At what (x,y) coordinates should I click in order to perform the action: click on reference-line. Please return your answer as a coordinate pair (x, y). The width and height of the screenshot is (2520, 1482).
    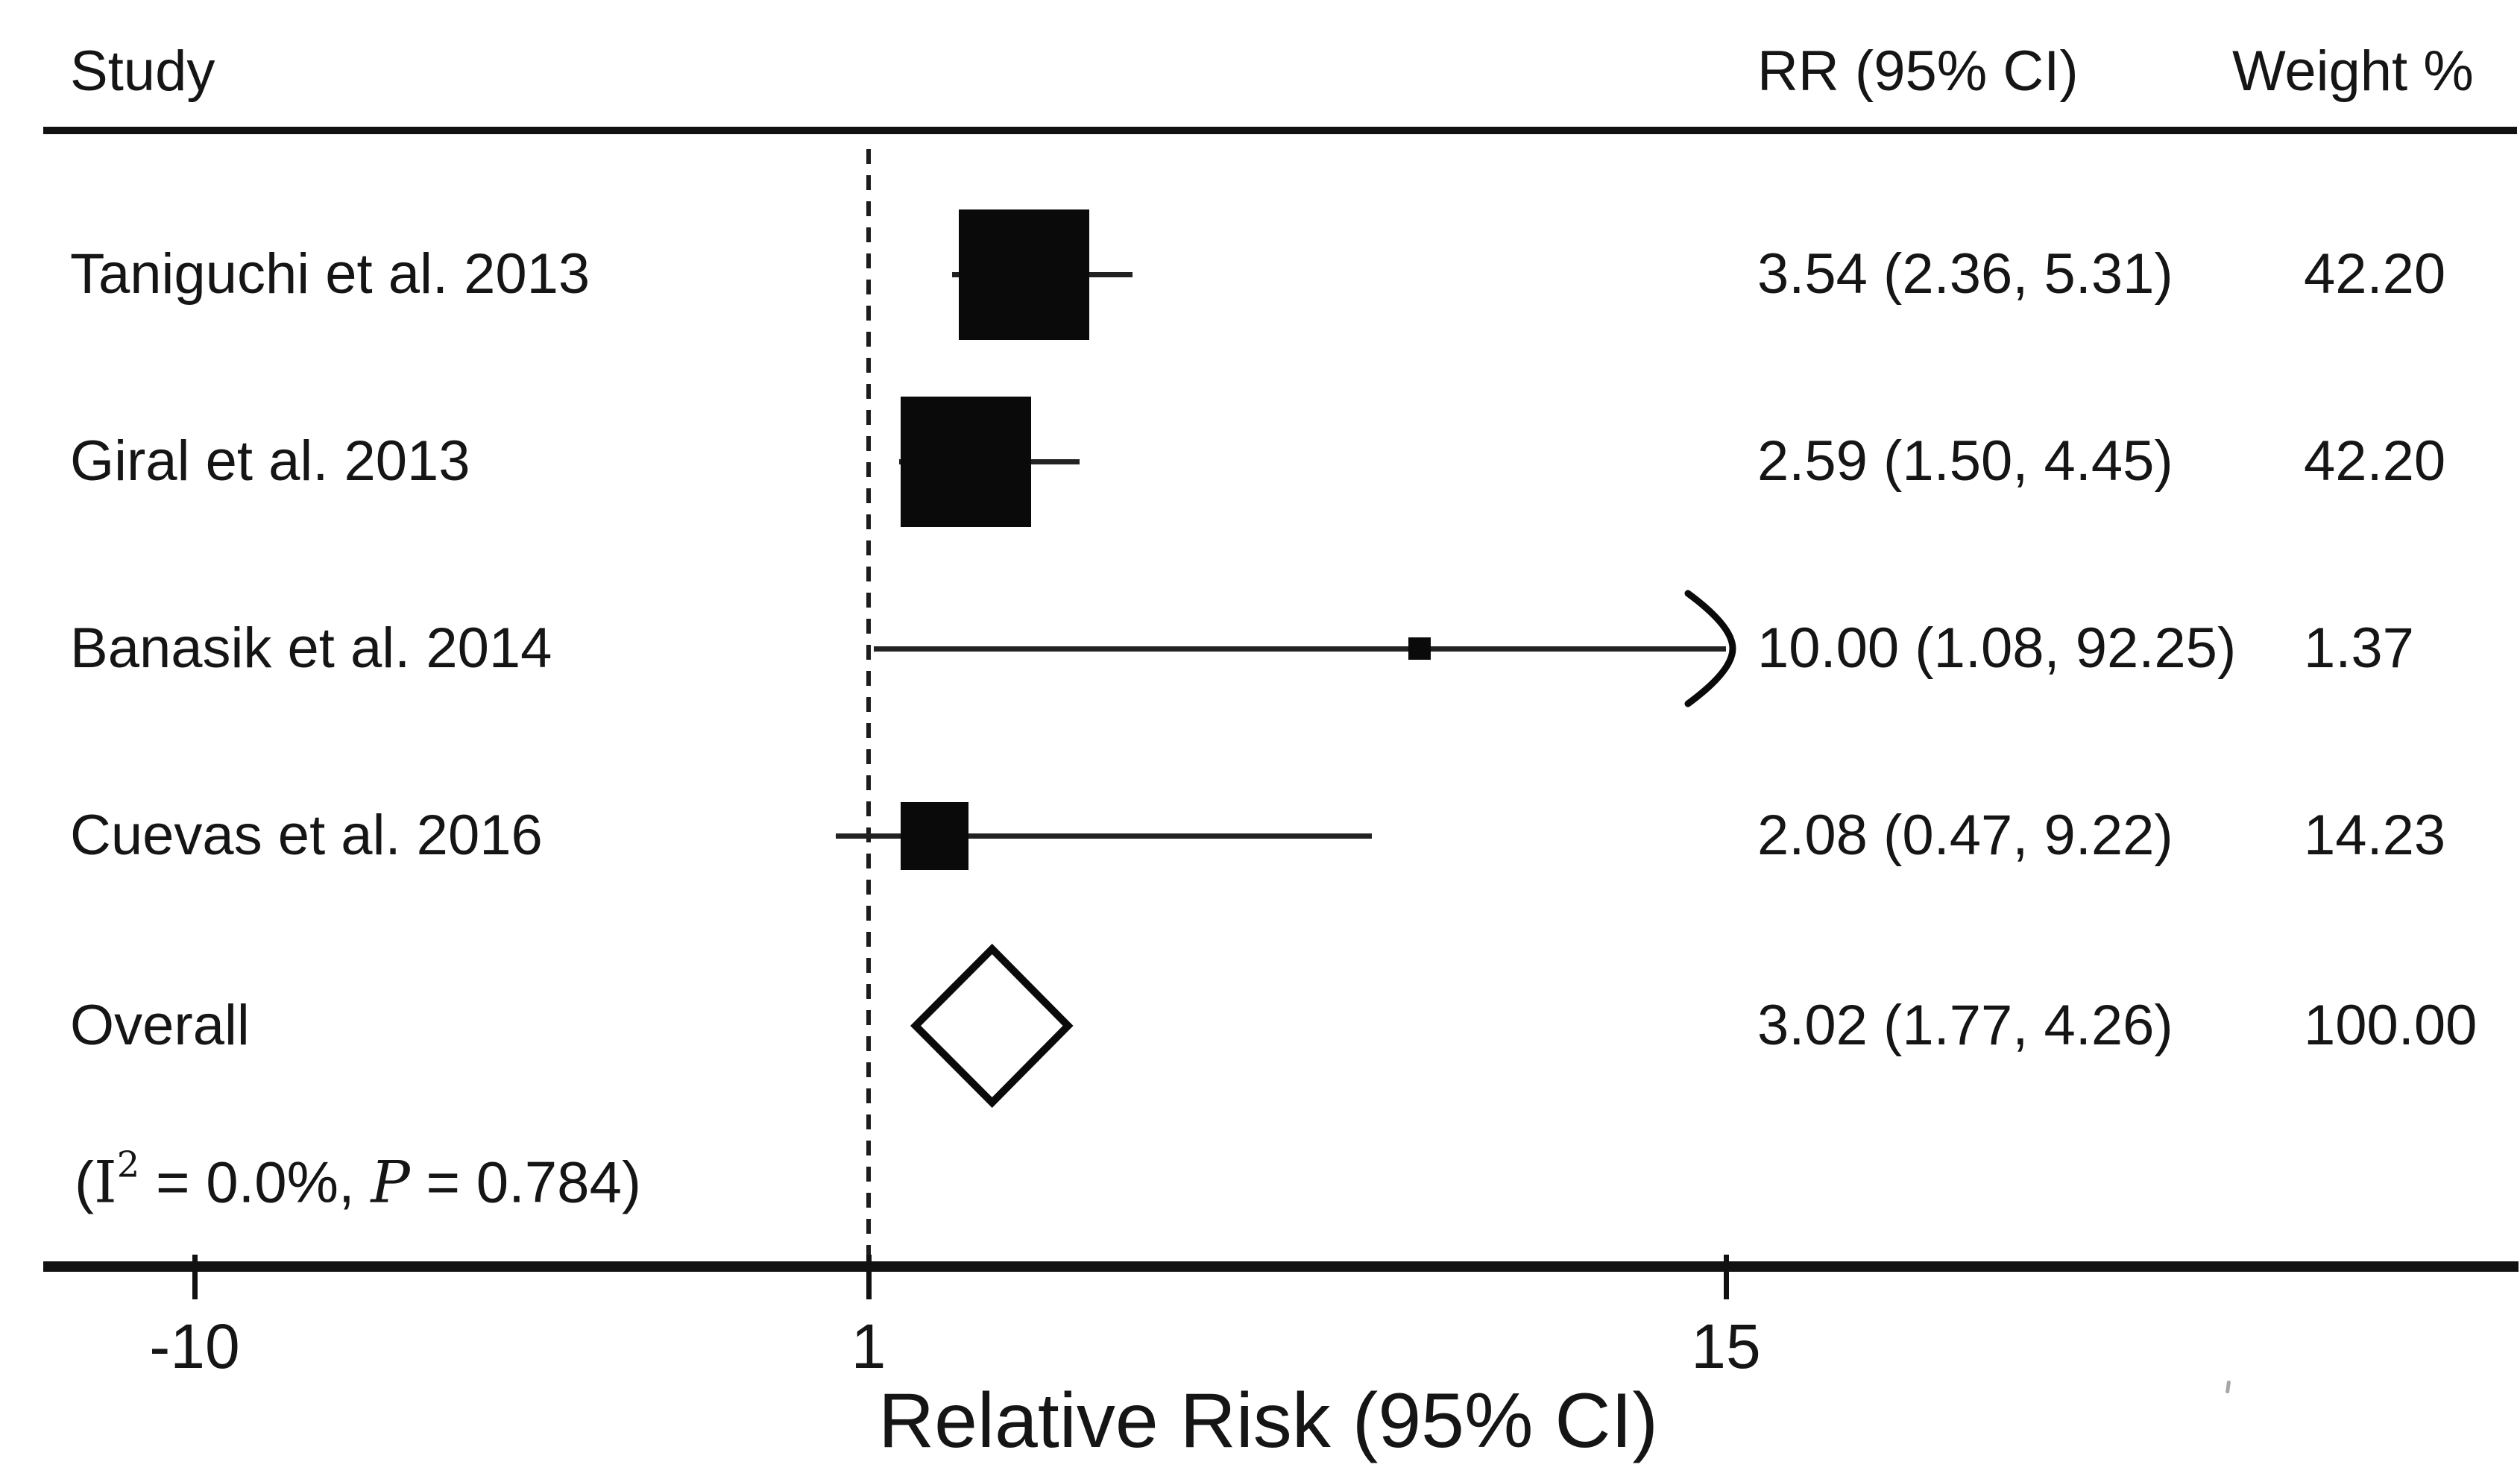
    Looking at the image, I should click on (868, 705).